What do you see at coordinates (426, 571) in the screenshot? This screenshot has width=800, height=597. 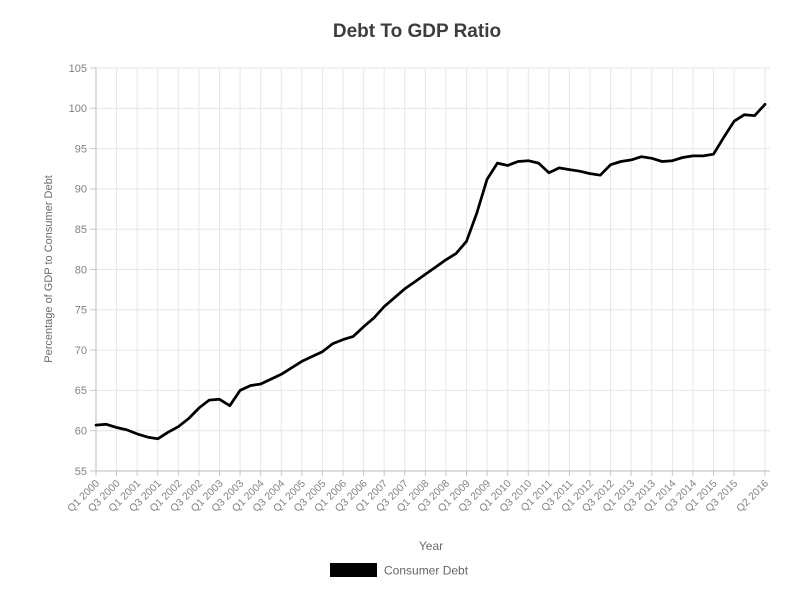 I see `legend-label-consumer-debt: Consumer Debt` at bounding box center [426, 571].